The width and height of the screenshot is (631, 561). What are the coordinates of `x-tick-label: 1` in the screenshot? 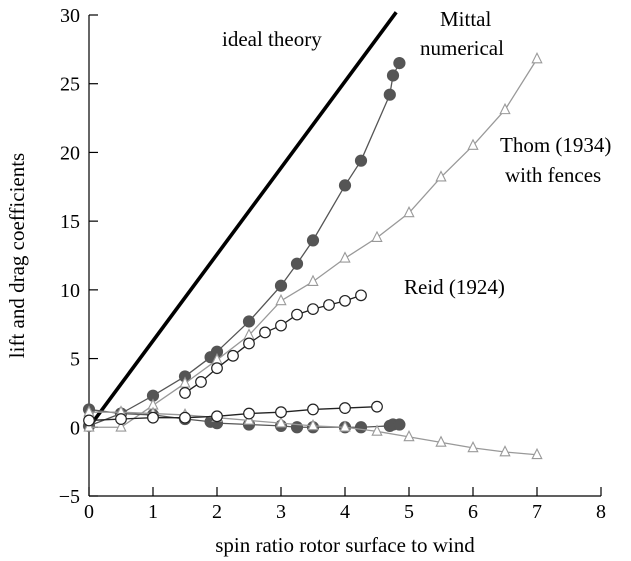 It's located at (153, 512).